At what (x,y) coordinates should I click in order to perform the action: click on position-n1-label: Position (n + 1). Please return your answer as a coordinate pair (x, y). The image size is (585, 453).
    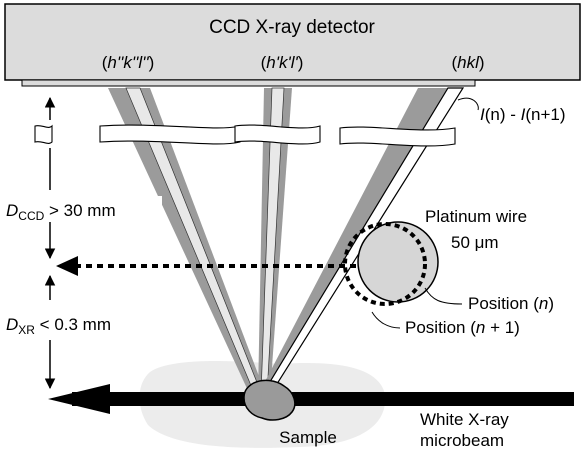
    Looking at the image, I should click on (462, 327).